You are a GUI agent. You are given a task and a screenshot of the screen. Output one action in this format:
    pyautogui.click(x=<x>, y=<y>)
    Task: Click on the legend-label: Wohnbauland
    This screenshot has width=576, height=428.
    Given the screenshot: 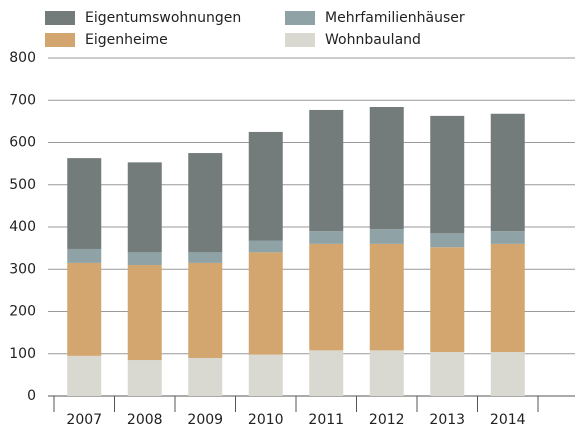 What is the action you would take?
    pyautogui.click(x=373, y=40)
    